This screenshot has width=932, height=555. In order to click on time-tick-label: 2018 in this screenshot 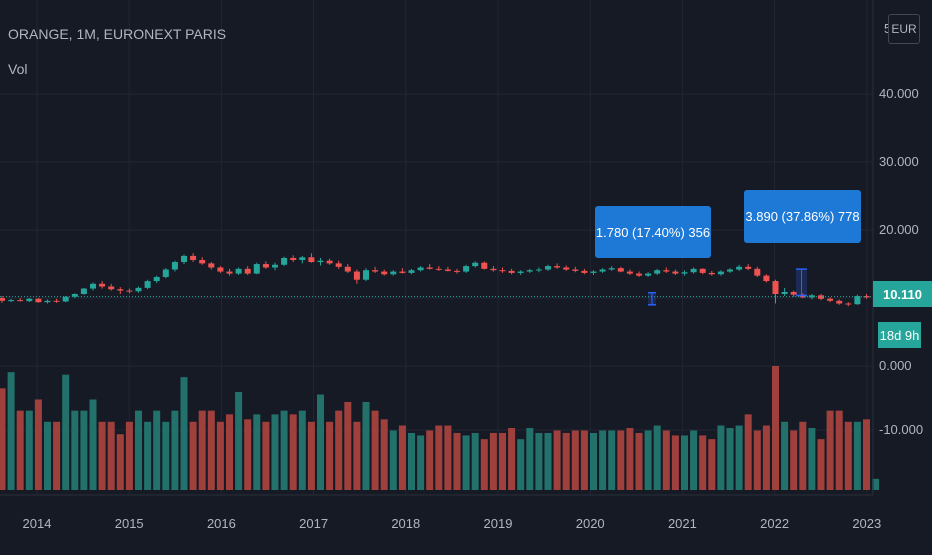, I will do `click(405, 523)`.